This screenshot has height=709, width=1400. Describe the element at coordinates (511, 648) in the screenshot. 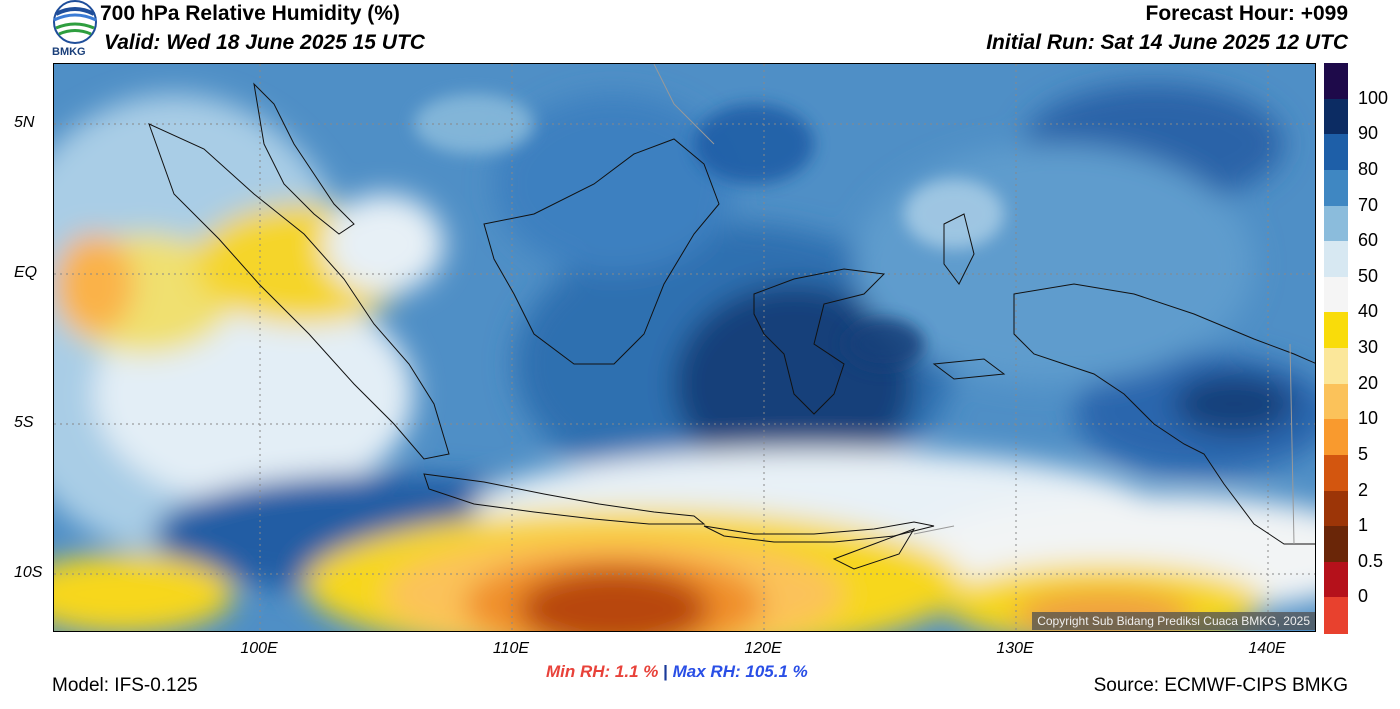

I see `lon-label-110e: 110E` at that location.